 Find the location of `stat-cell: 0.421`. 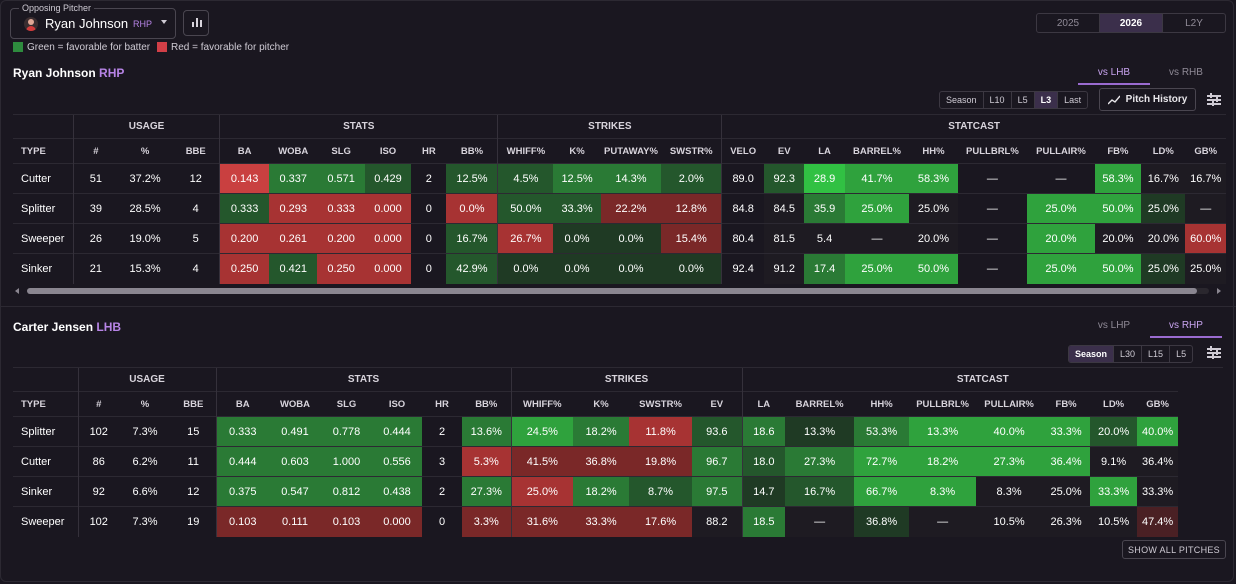

stat-cell: 0.421 is located at coordinates (293, 268).